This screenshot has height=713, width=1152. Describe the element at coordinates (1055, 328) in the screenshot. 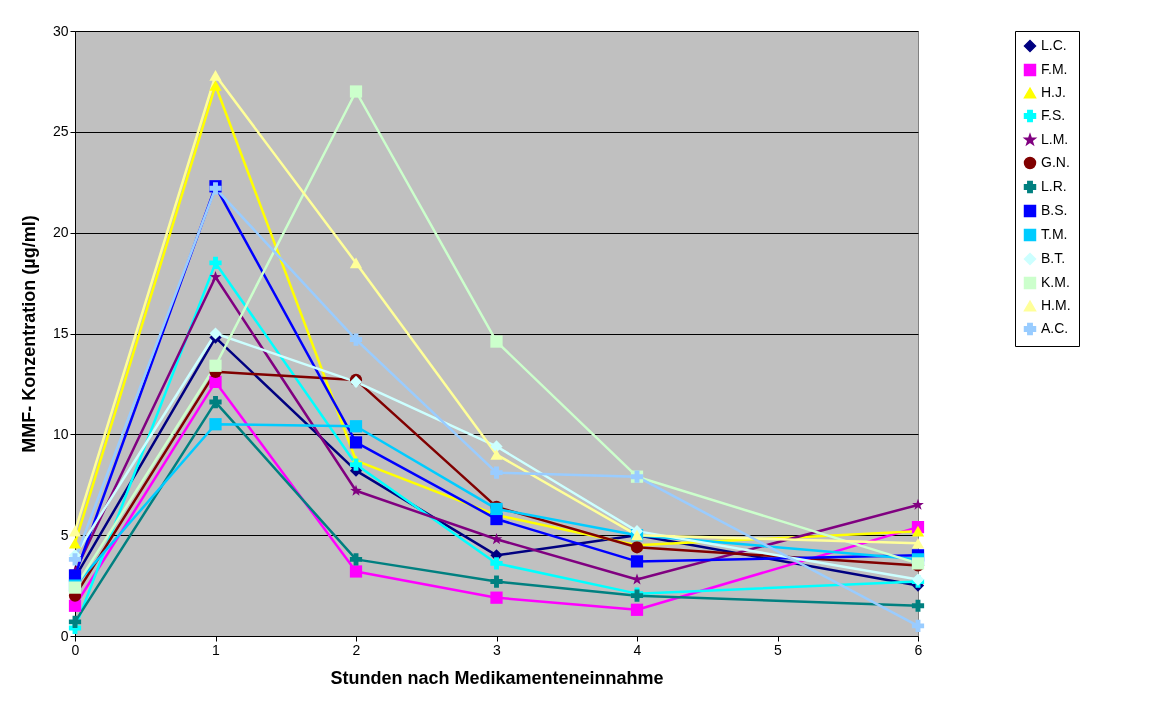

I see `legend-label: A.C.` at that location.